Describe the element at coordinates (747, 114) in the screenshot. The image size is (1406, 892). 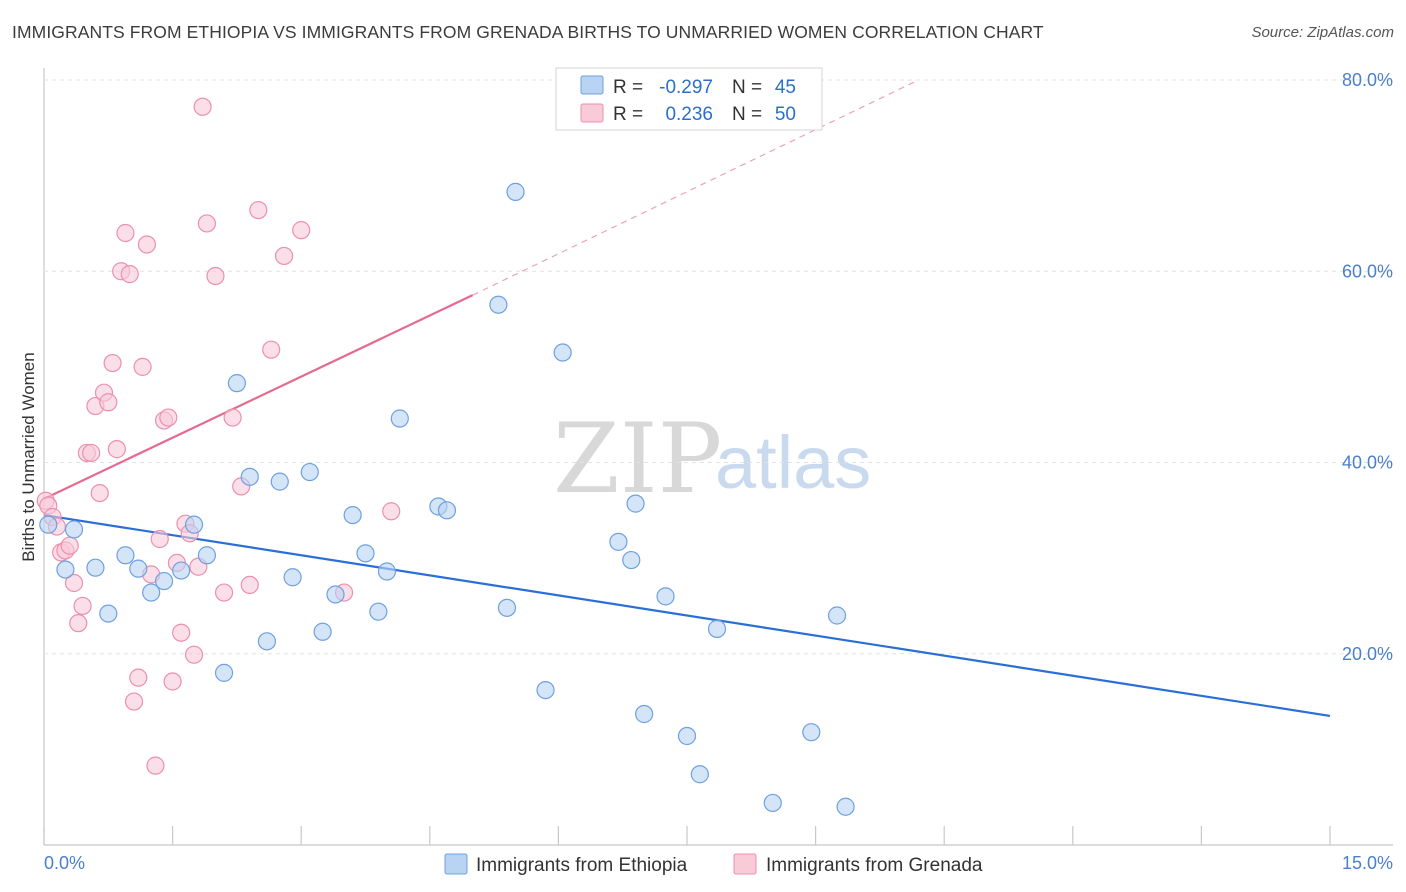
I see `legend-n-label-grenada: N =` at that location.